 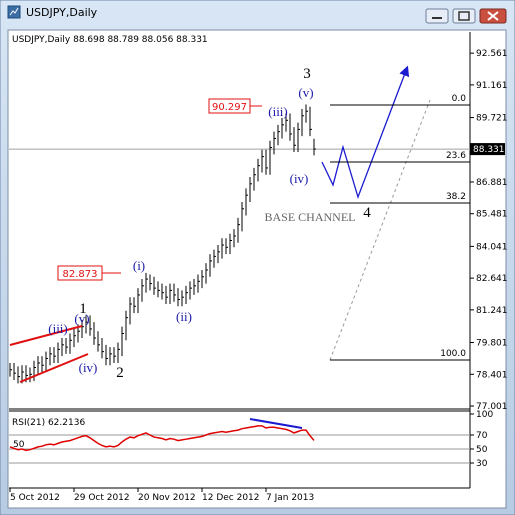 I want to click on close-glyph, so click(x=493, y=16).